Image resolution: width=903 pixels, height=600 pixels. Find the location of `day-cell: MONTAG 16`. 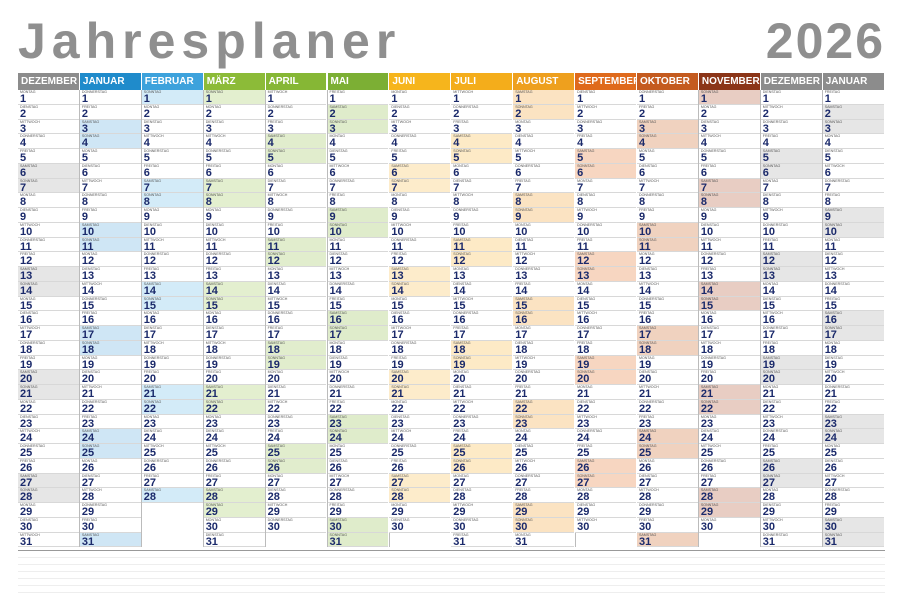

day-cell: MONTAG 16 is located at coordinates (172, 318).